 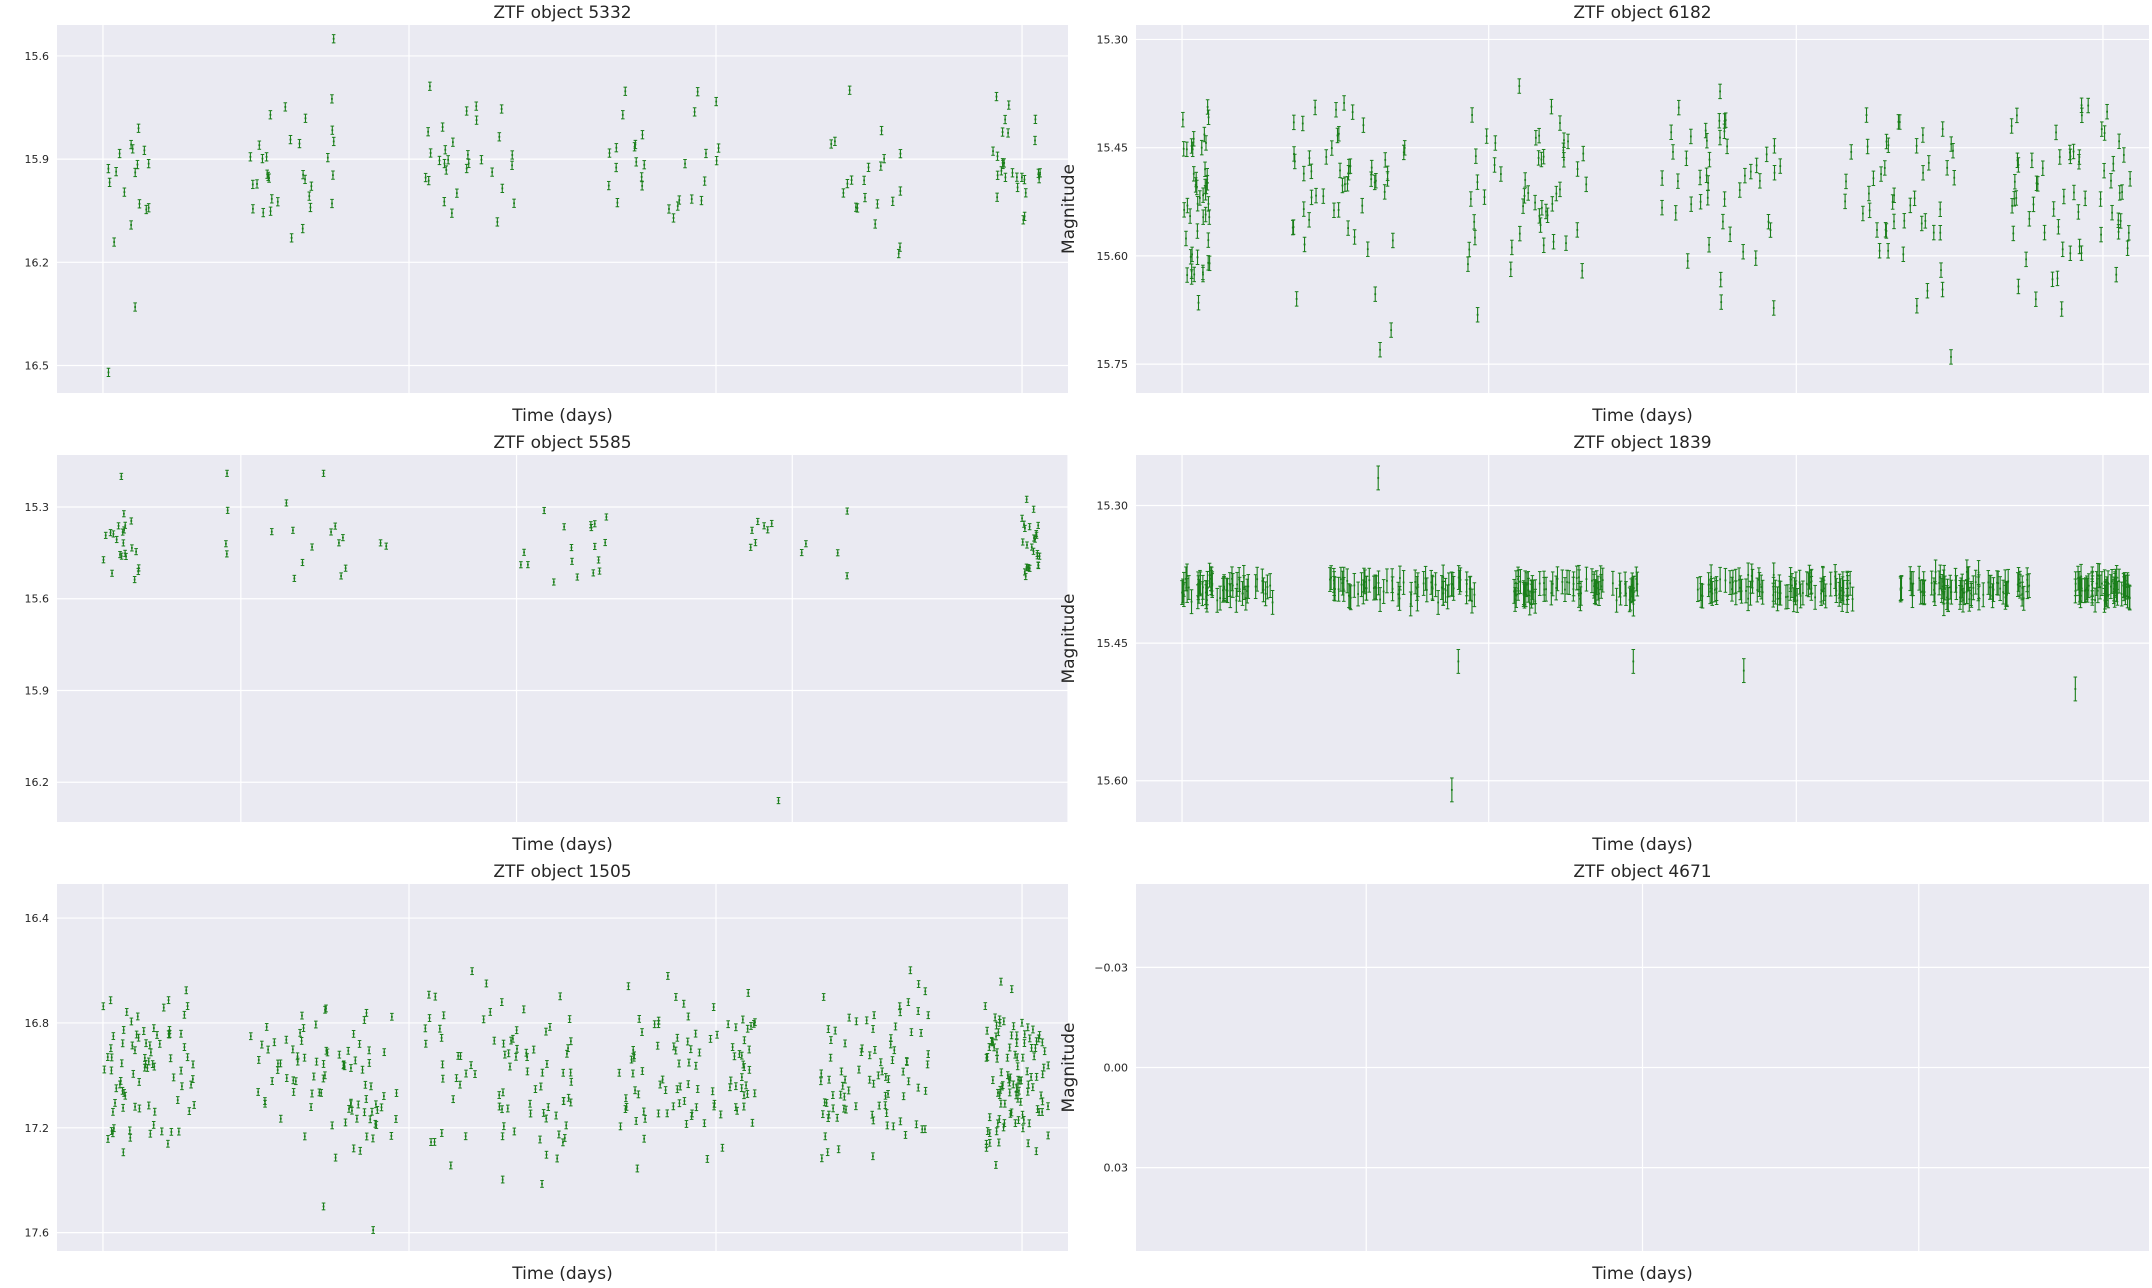 What do you see at coordinates (1642, 872) in the screenshot?
I see `panel-title: ZTF object 4671` at bounding box center [1642, 872].